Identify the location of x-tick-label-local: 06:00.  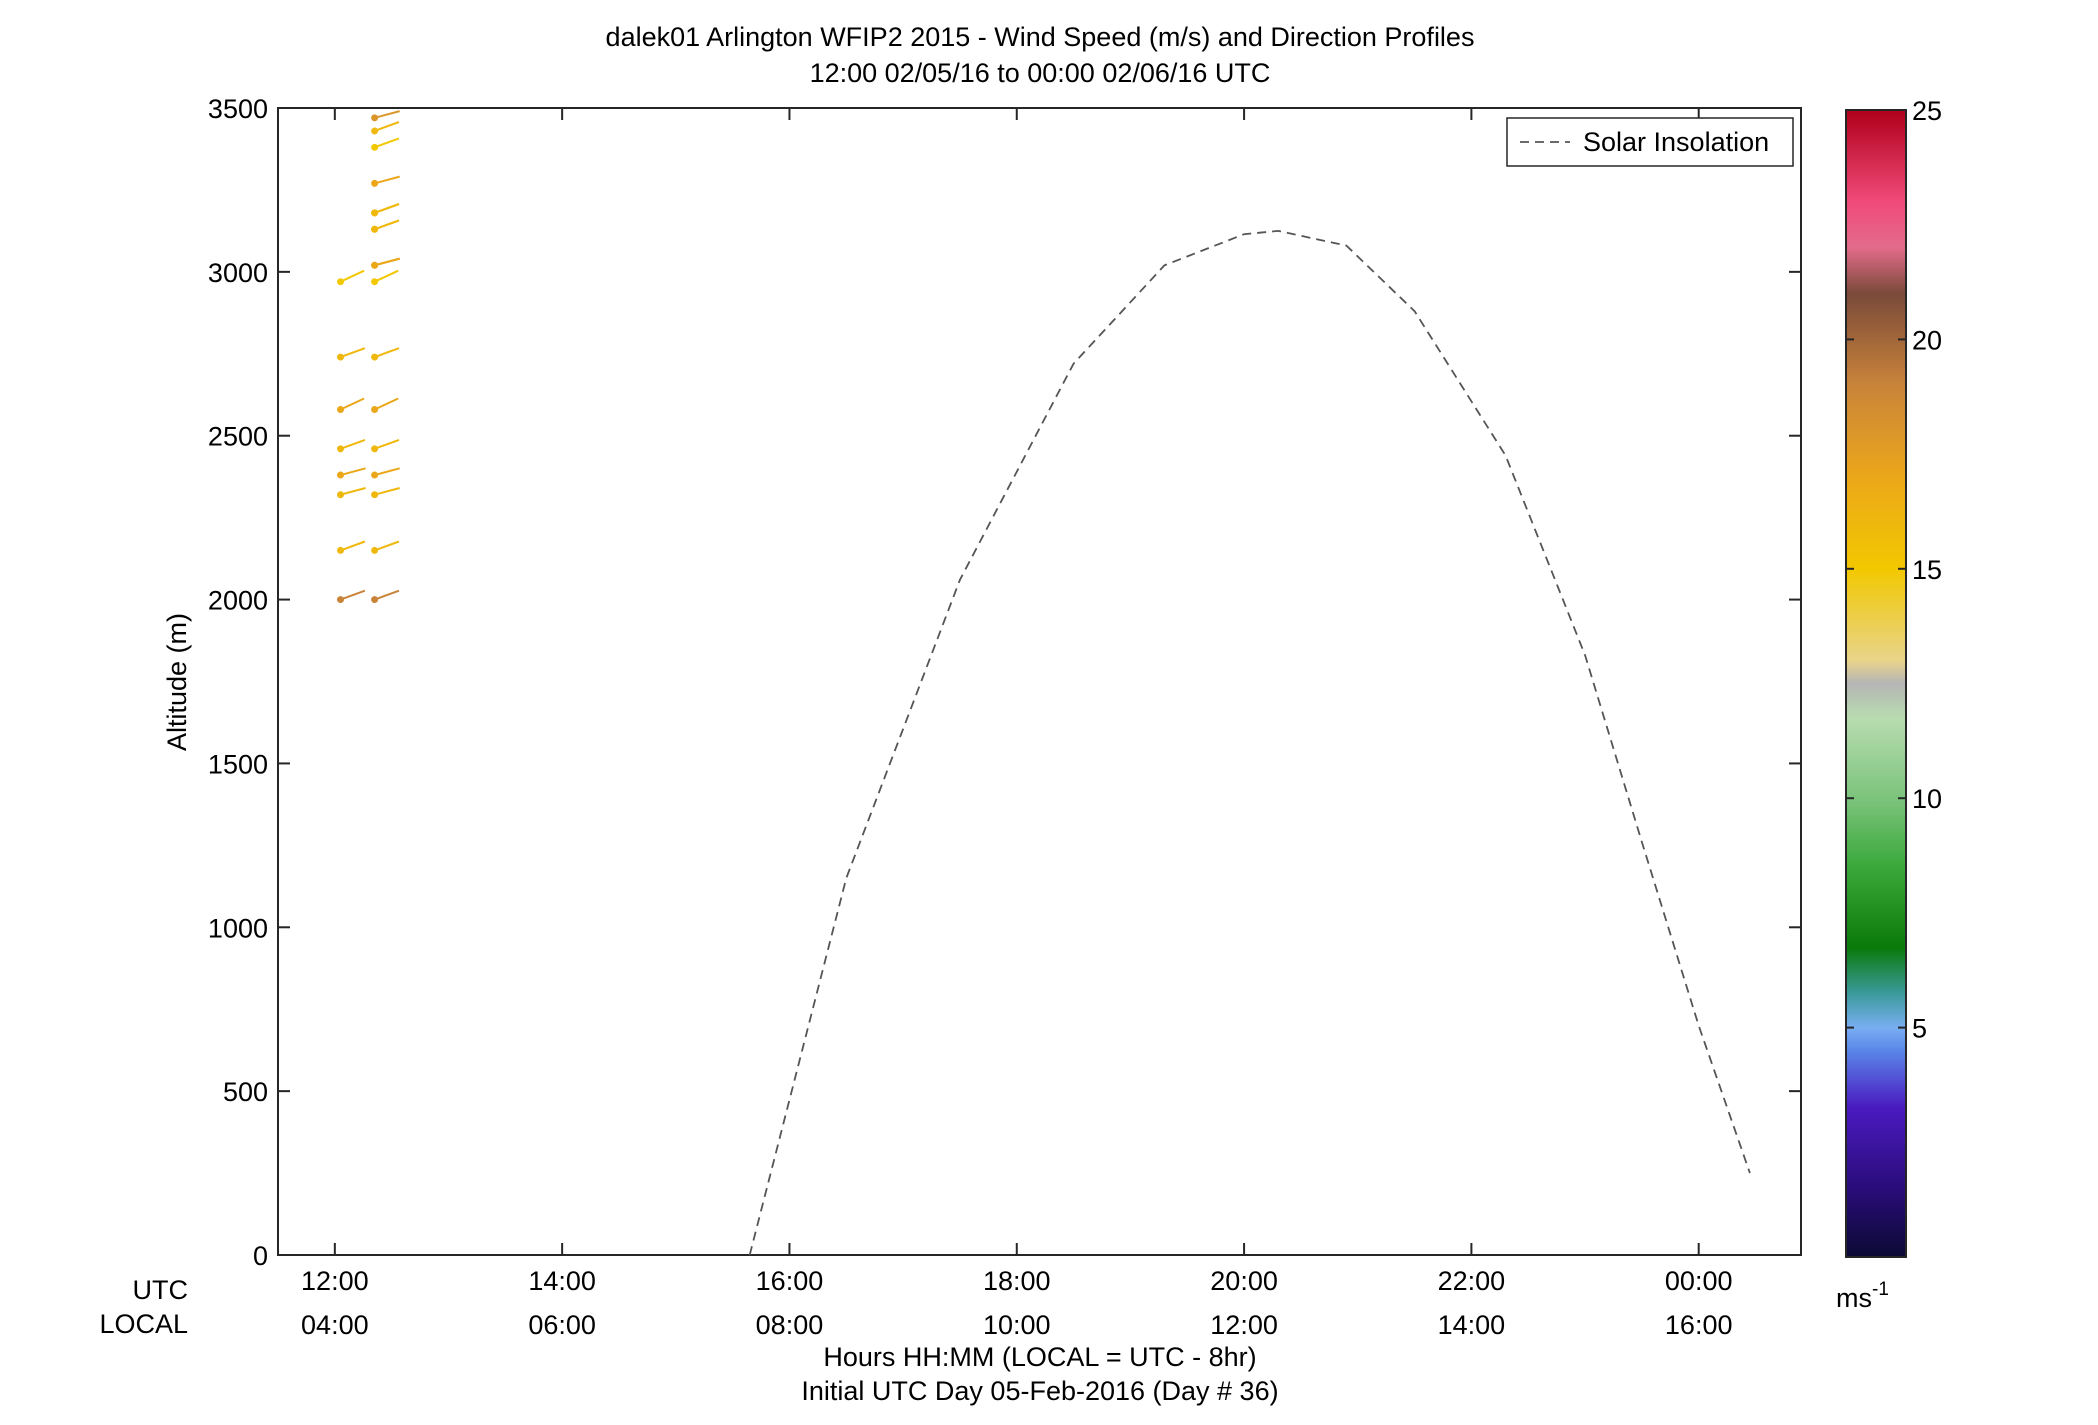
(562, 1325).